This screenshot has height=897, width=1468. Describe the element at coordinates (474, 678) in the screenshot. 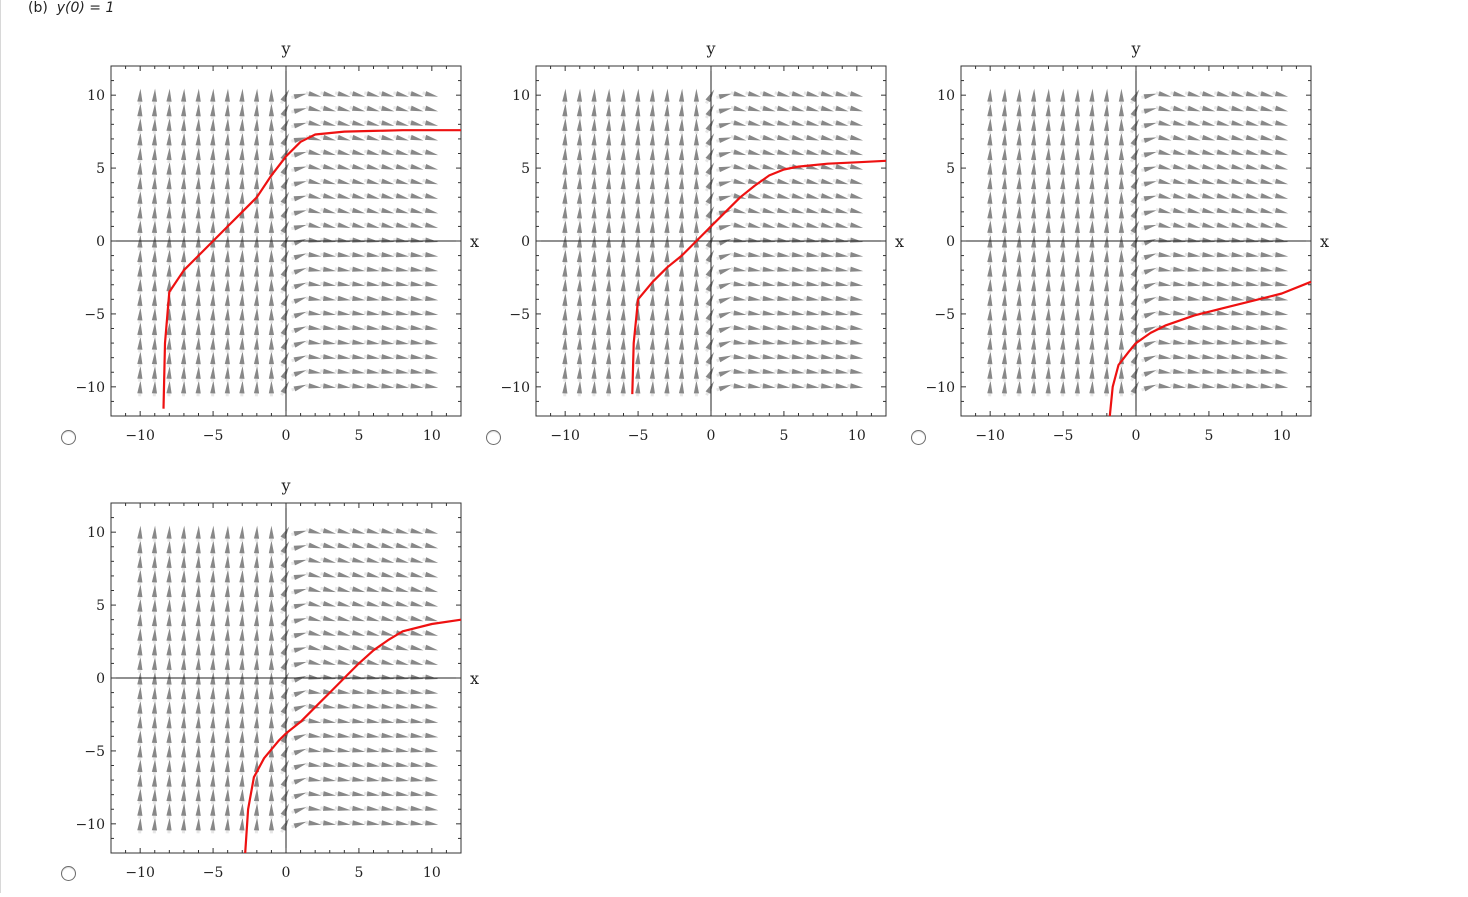

I see `x-axis-label: x` at that location.